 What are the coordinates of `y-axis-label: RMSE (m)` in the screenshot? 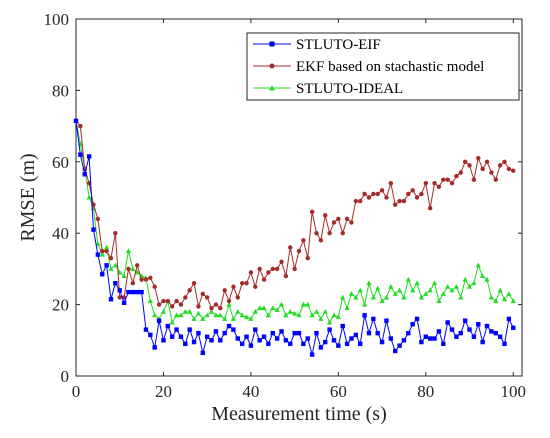 It's located at (28, 197).